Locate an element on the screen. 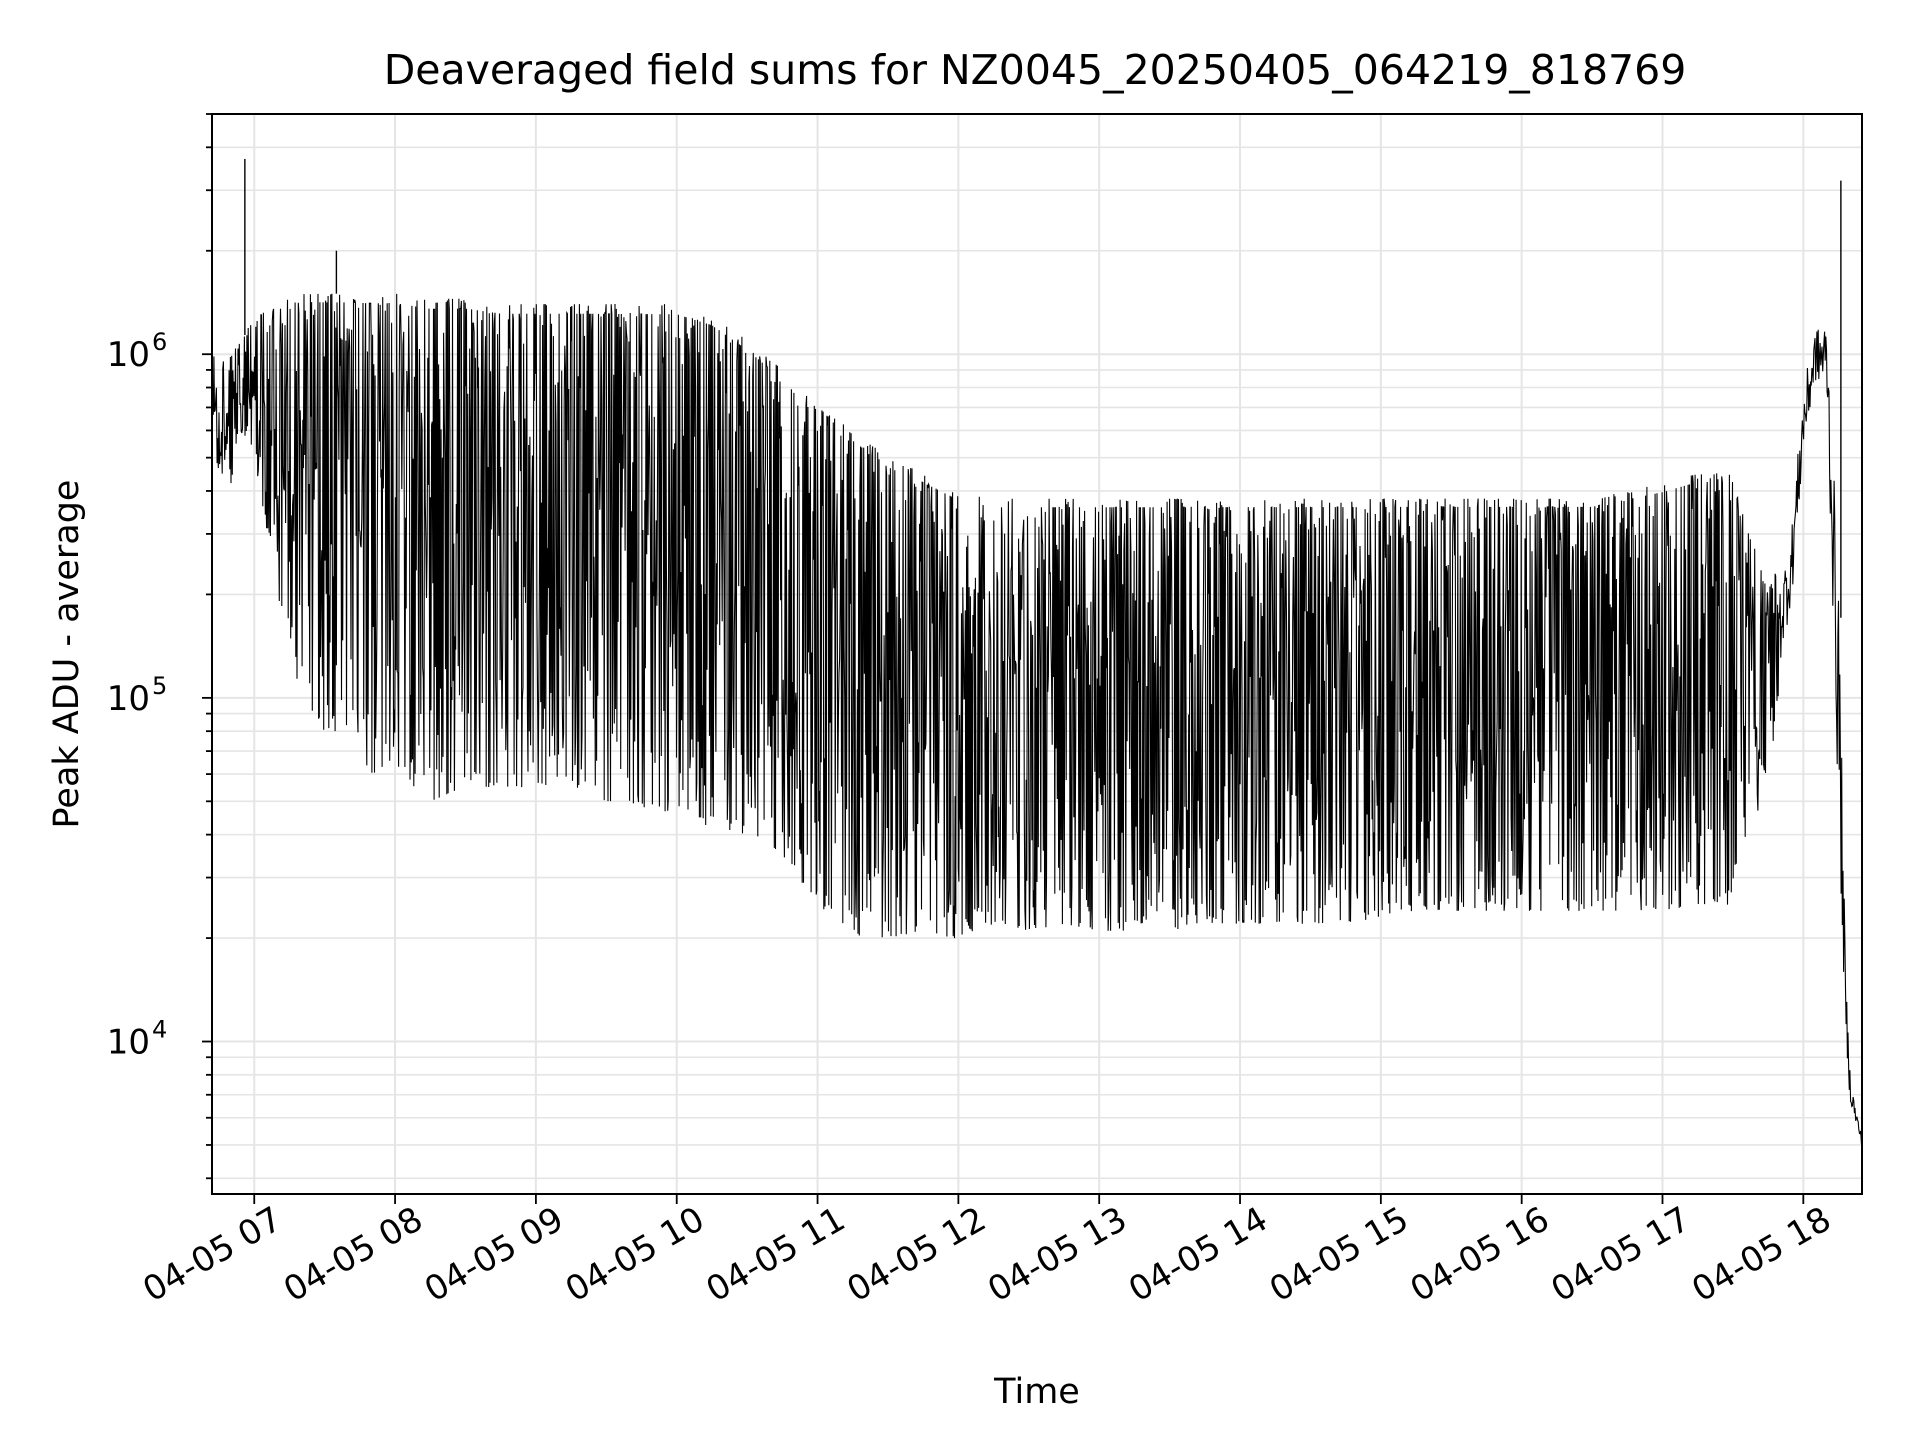 The image size is (1920, 1440). y-tick-exponent: 4 is located at coordinates (159, 1030).